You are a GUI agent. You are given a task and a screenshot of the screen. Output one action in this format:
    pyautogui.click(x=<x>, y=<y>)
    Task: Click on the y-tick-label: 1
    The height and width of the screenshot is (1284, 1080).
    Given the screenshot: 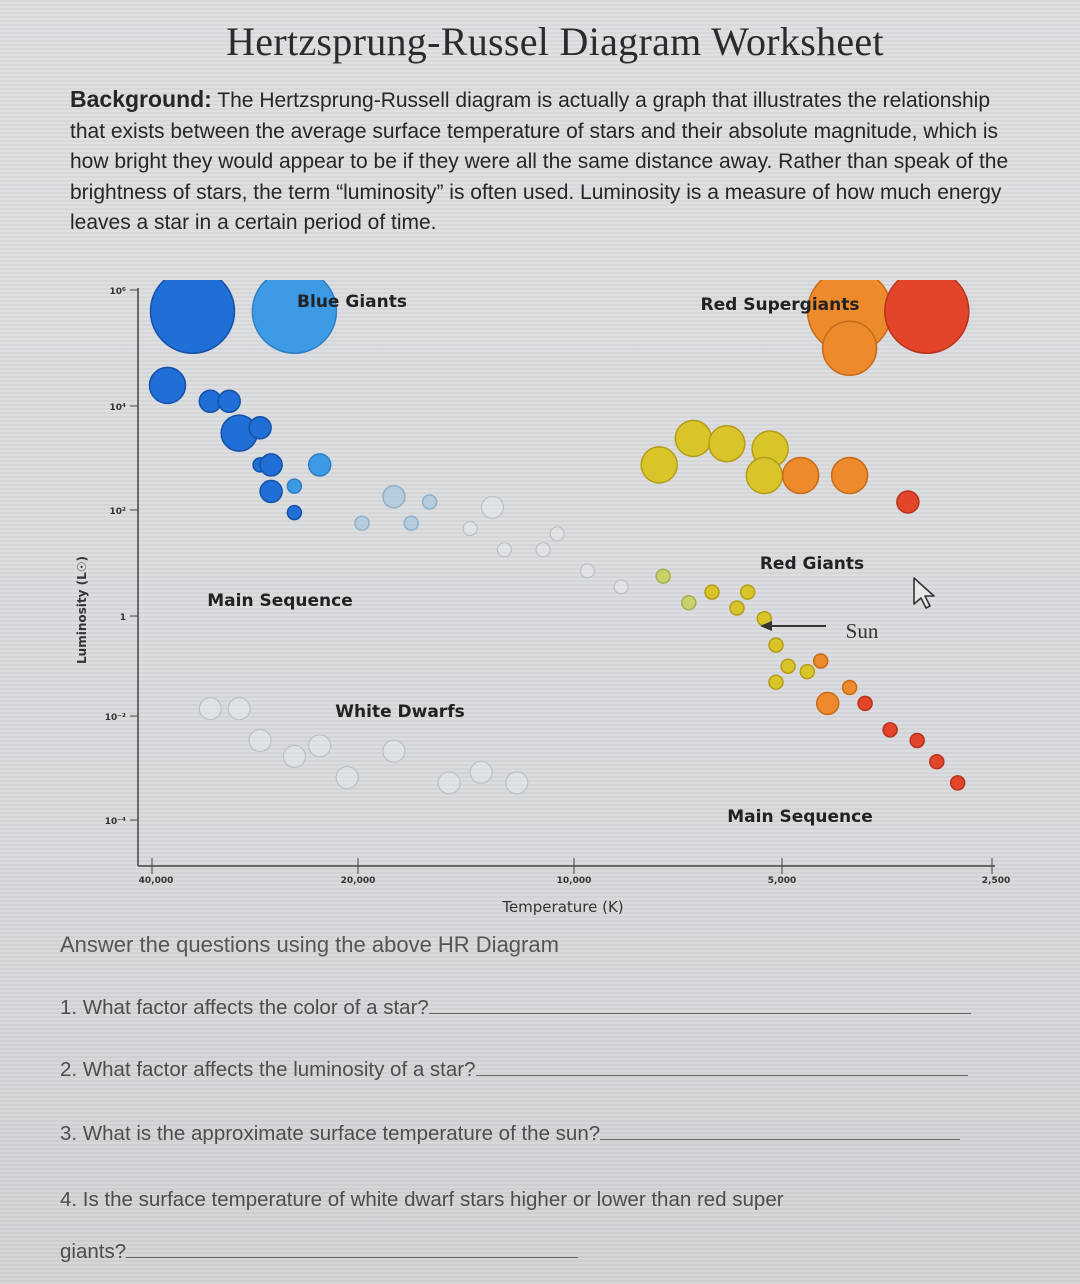 What is the action you would take?
    pyautogui.click(x=123, y=618)
    